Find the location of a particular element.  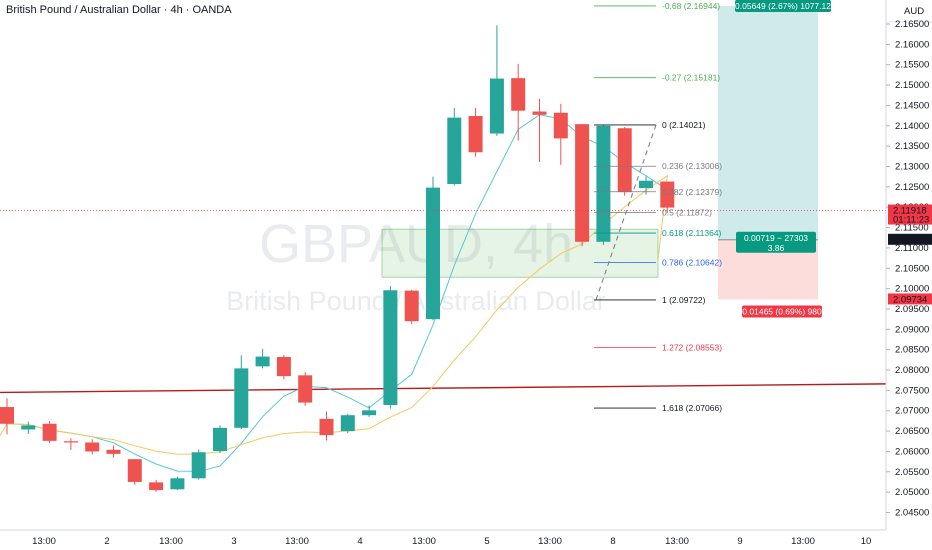

time-tick-label: 9 is located at coordinates (739, 541).